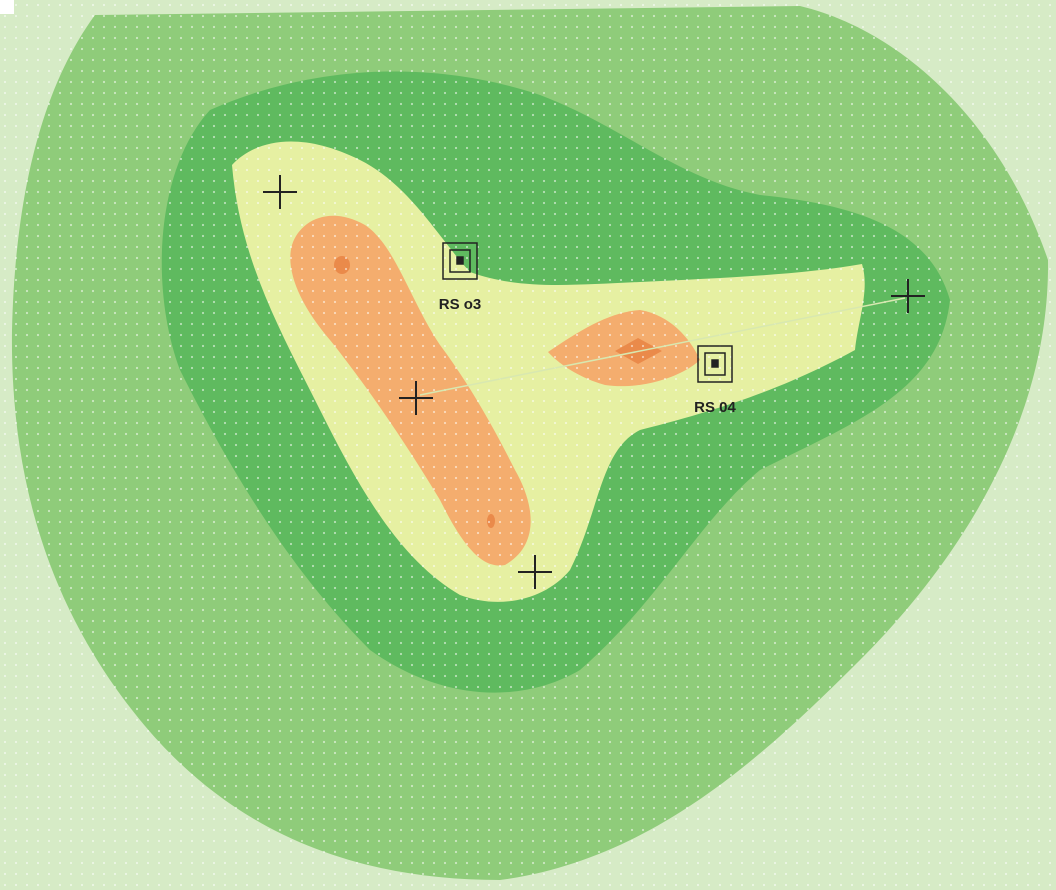 The height and width of the screenshot is (890, 1056). What do you see at coordinates (662, 346) in the screenshot?
I see `link-line` at bounding box center [662, 346].